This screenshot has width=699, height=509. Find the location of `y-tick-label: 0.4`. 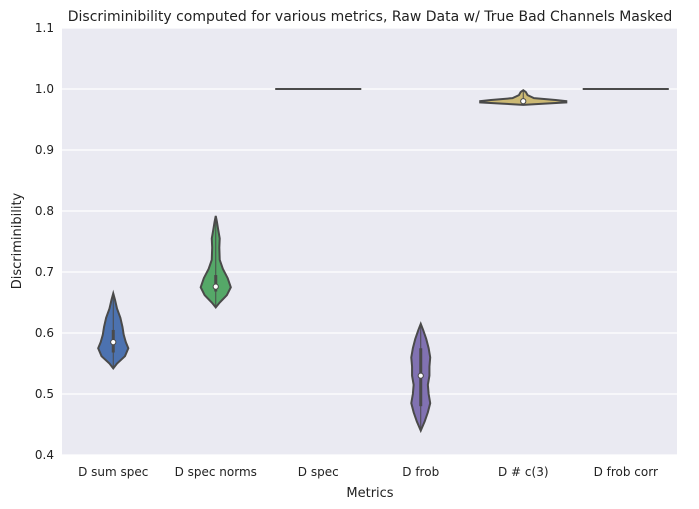

y-tick-label: 0.4 is located at coordinates (44, 455).